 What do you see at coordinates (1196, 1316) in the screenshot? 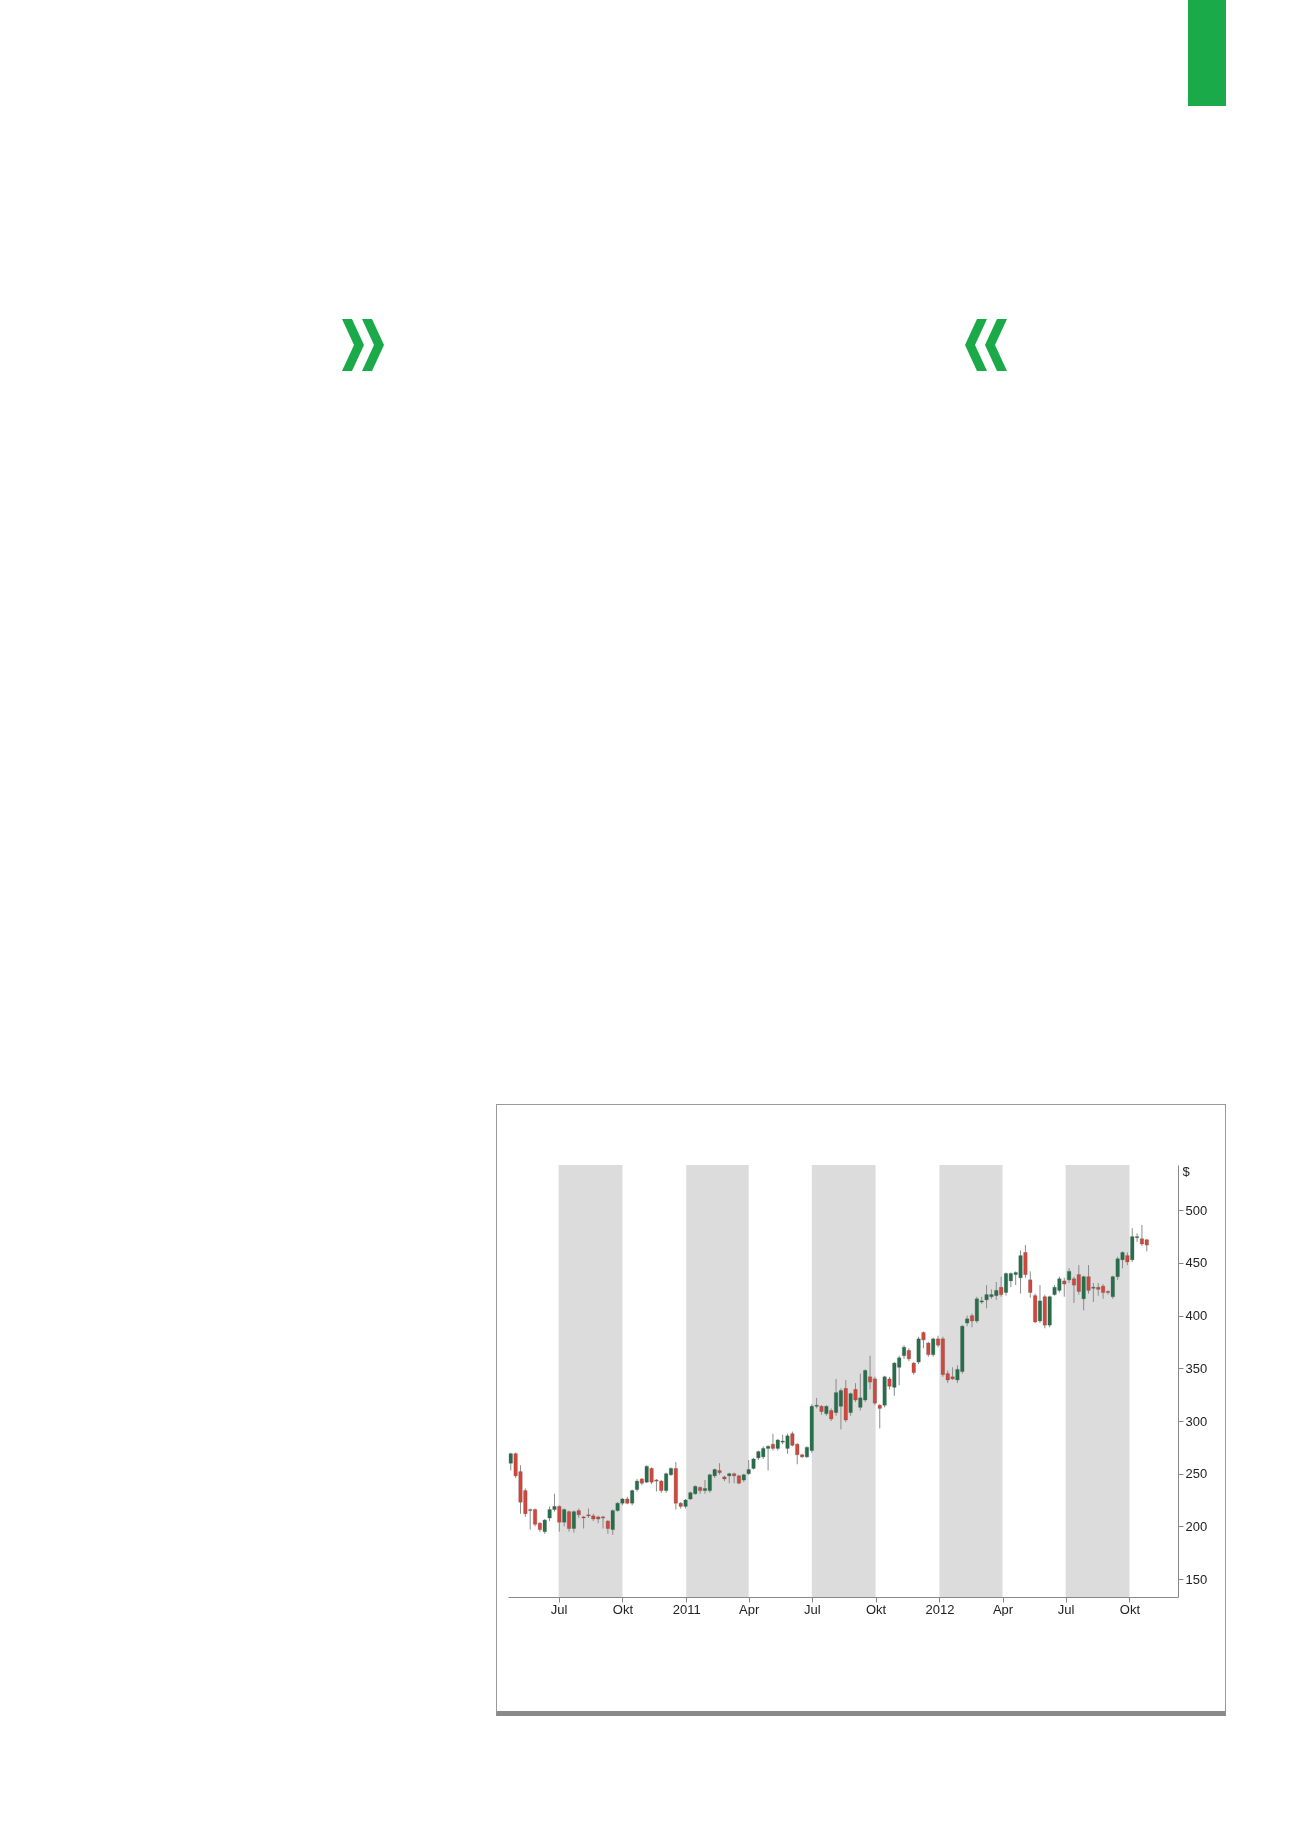
I see `y-tick-label: 400` at bounding box center [1196, 1316].